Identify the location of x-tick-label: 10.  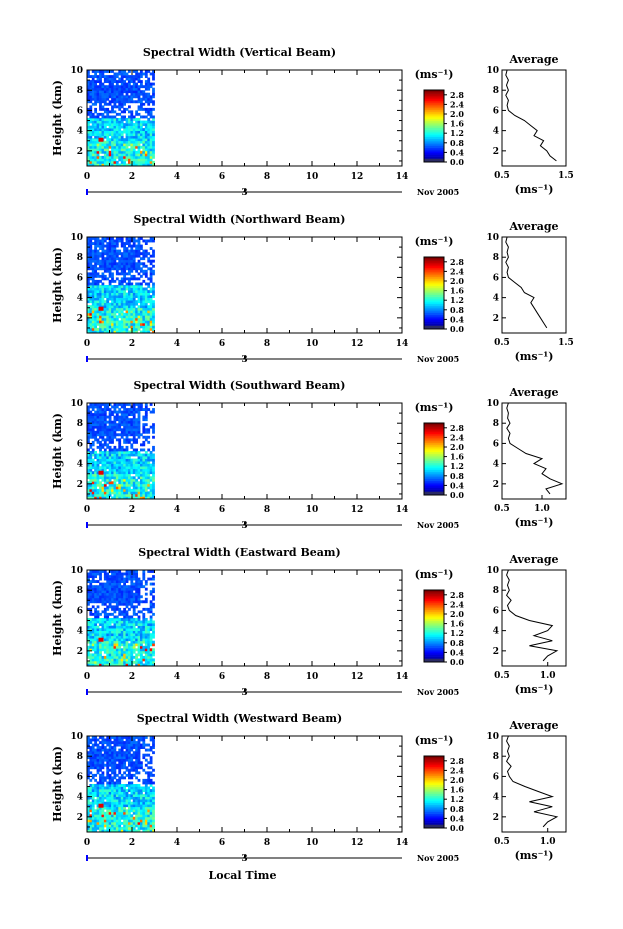
(312, 677).